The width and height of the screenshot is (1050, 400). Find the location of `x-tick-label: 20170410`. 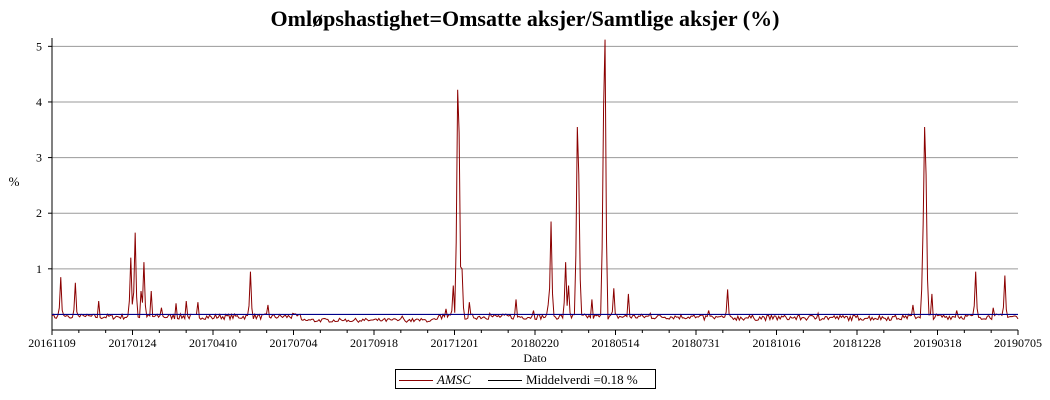

x-tick-label: 20170410 is located at coordinates (213, 343).